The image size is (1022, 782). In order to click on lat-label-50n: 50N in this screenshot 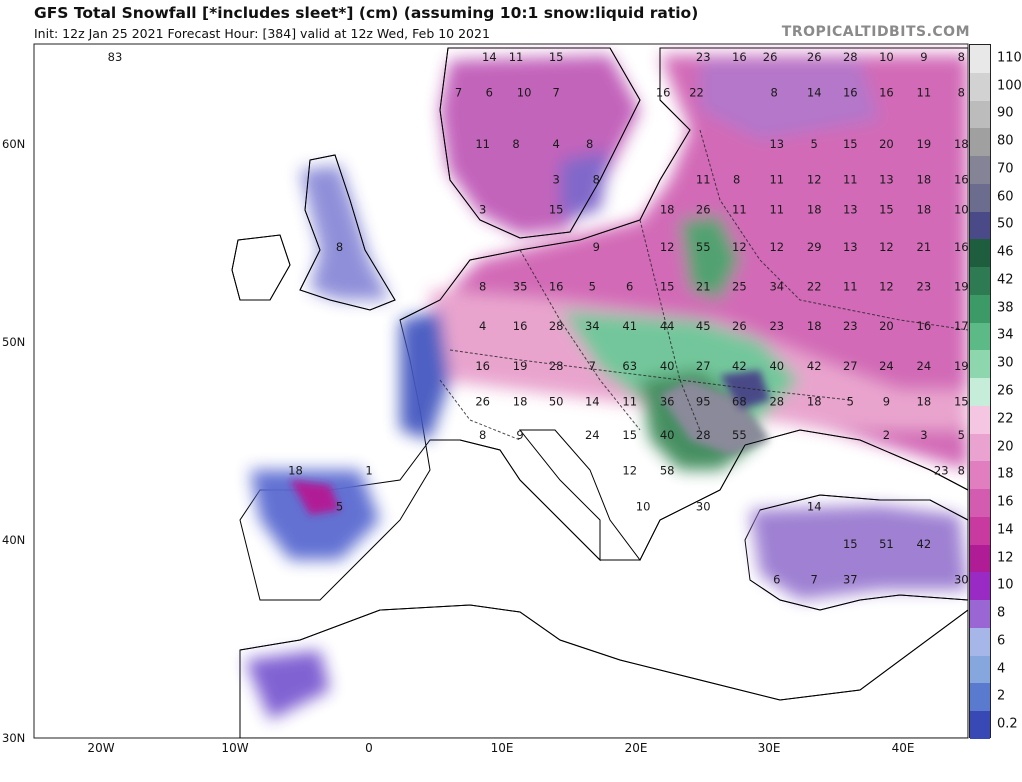, I will do `click(14, 342)`.